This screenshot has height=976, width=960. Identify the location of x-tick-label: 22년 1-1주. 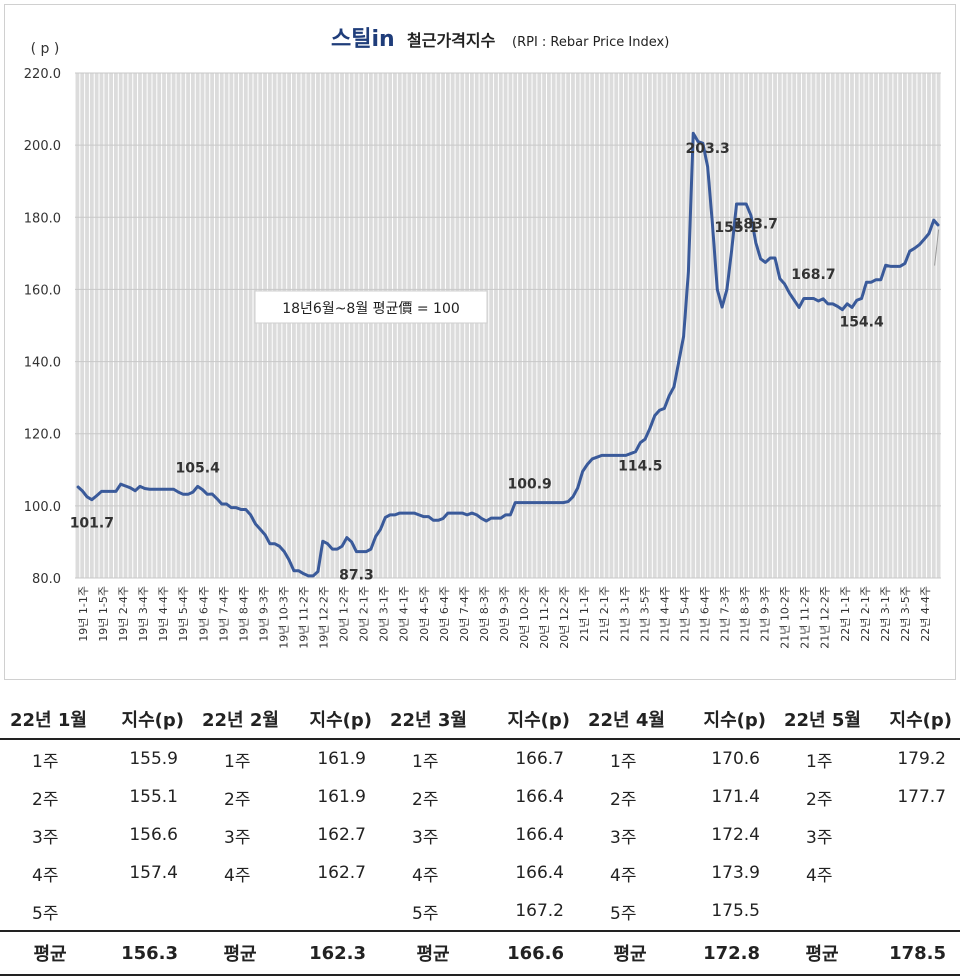
(845, 614).